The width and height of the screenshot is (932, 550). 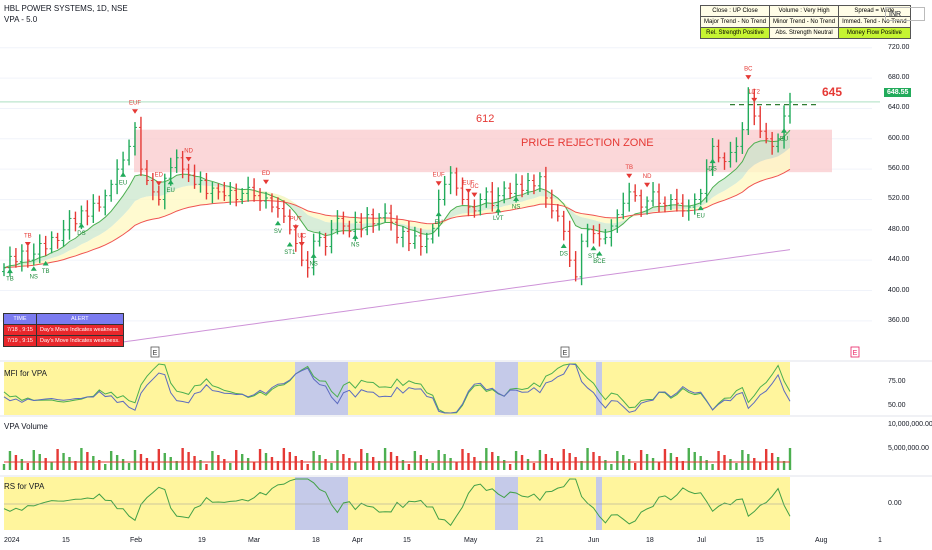 I want to click on price-tick: 360.00, so click(x=899, y=320).